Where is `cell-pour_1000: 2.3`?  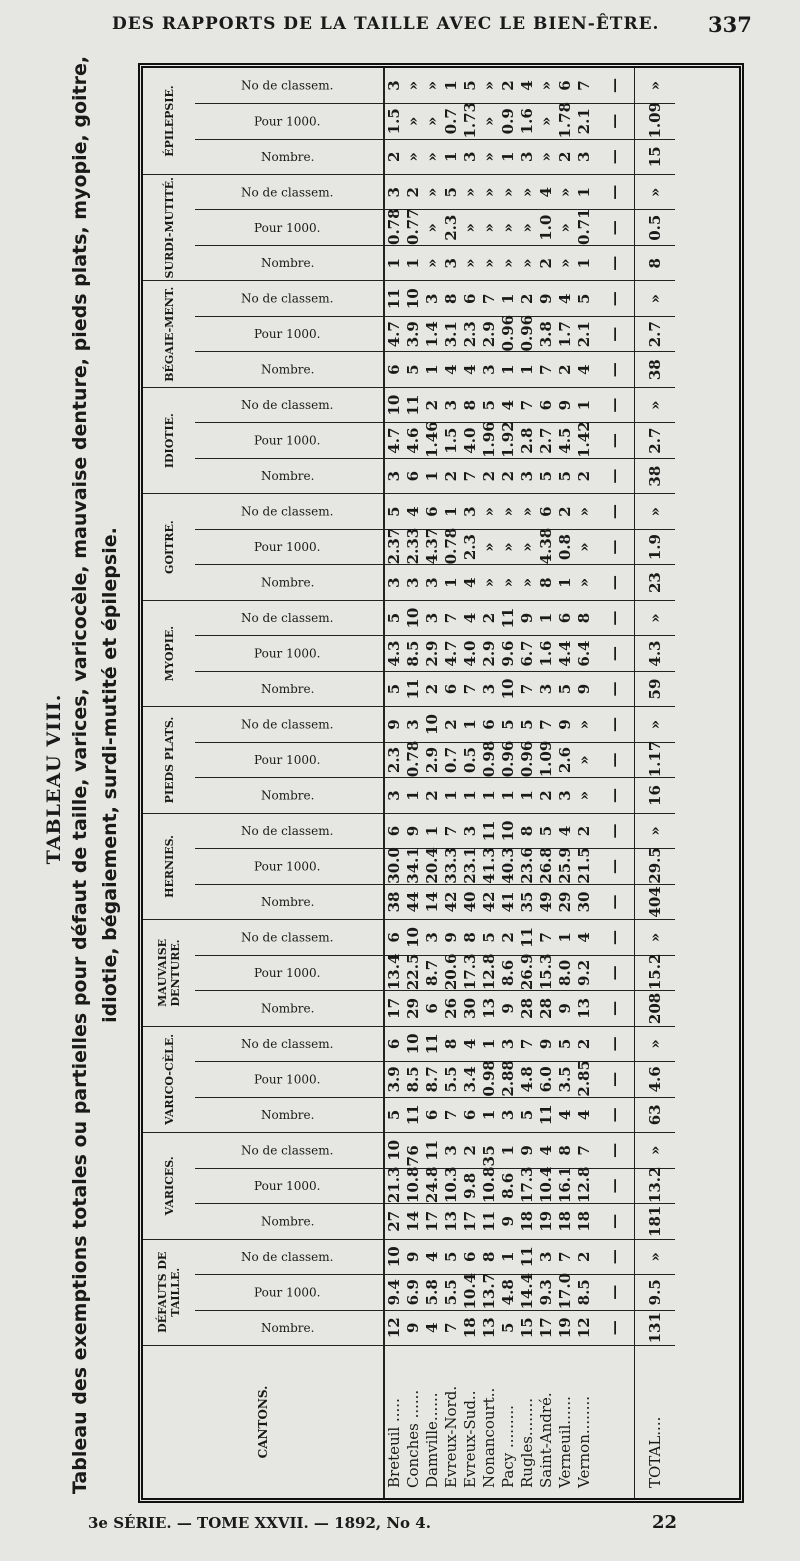
cell-pour_1000: 2.3 is located at coordinates (470, 334).